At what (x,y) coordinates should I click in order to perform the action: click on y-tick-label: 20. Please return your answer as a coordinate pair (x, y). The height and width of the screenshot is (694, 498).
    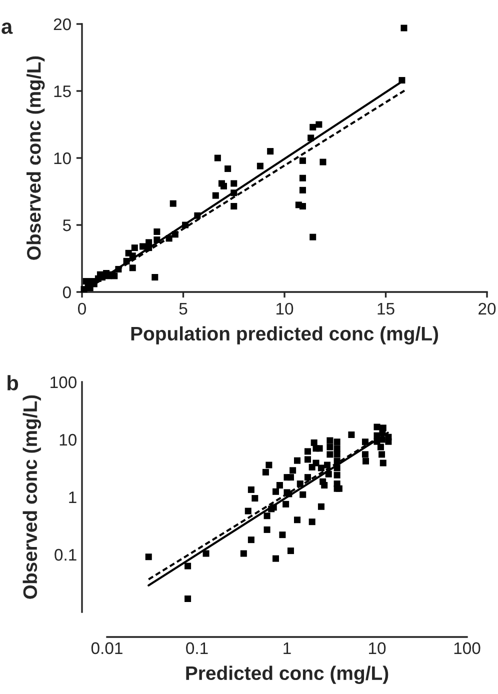
    Looking at the image, I should click on (62, 24).